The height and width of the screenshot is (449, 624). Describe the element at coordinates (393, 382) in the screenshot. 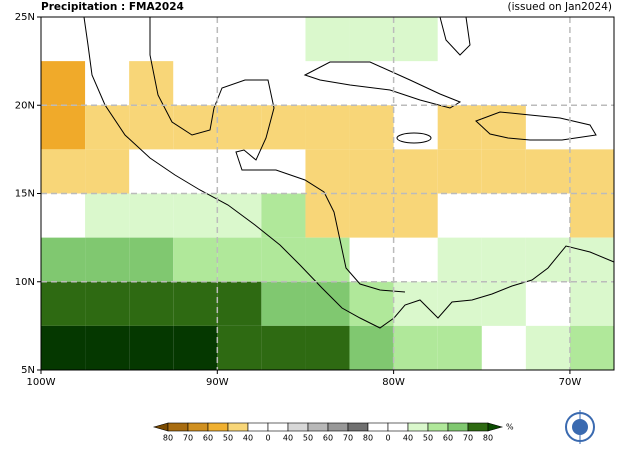

I see `lon-tick-label: 80W` at that location.